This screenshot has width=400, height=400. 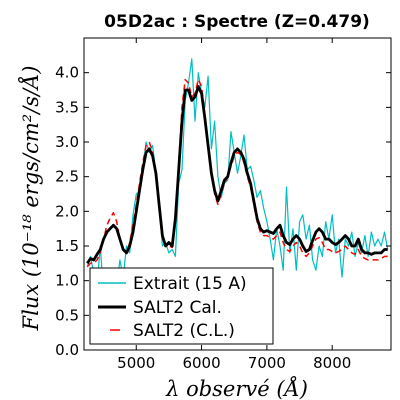 I want to click on x-axis-label: λ observé (Å), so click(x=236, y=388).